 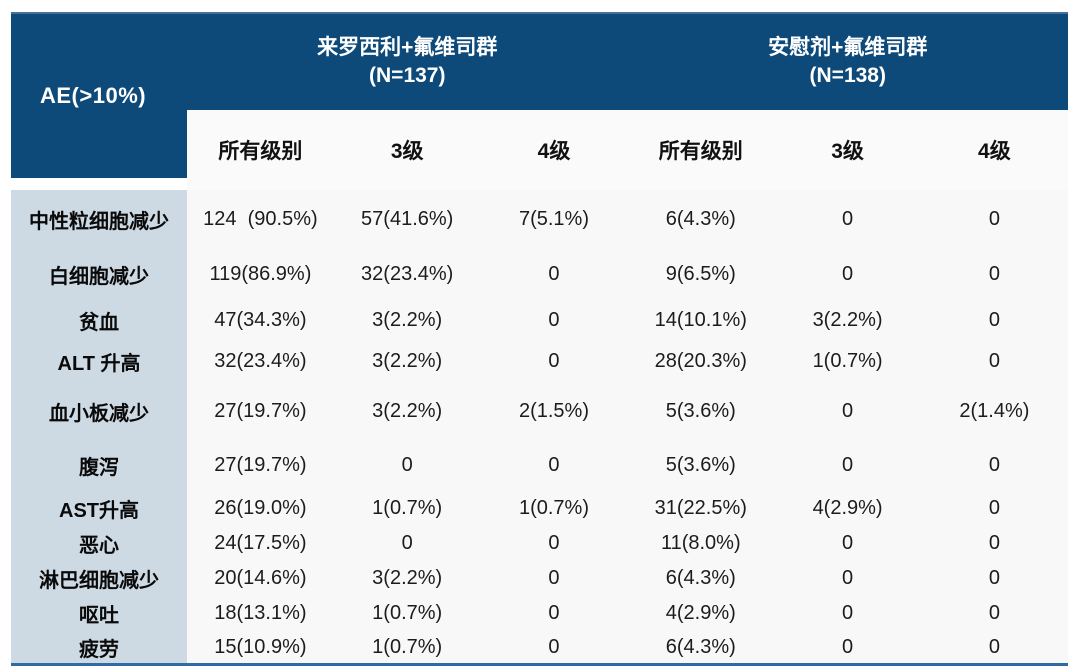 I want to click on table-row: 呕吐 18(13.1%) 1(0.7%) 0 4(2.9%) 0 0, so click(x=539, y=613).